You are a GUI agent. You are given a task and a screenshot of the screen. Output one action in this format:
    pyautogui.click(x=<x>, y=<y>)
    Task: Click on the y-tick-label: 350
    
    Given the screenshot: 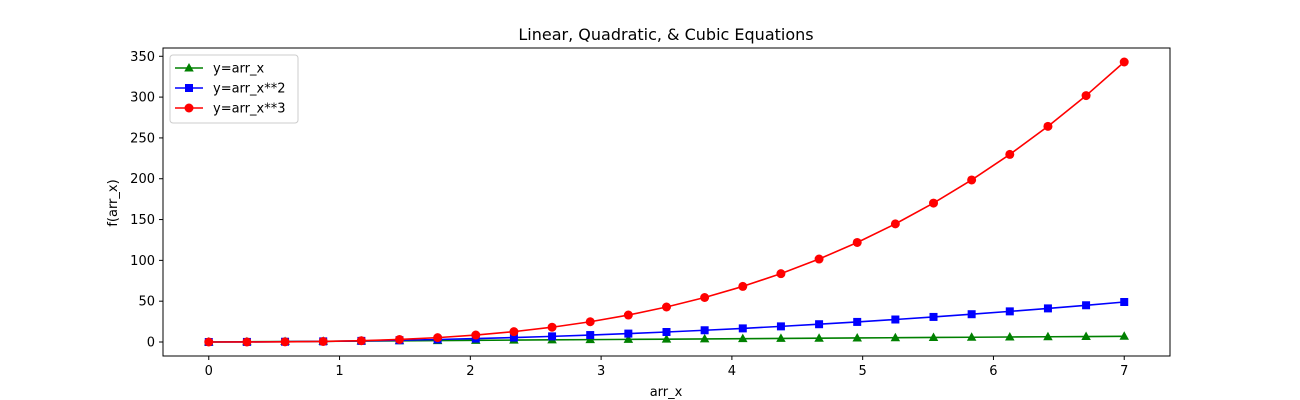 What is the action you would take?
    pyautogui.click(x=142, y=57)
    